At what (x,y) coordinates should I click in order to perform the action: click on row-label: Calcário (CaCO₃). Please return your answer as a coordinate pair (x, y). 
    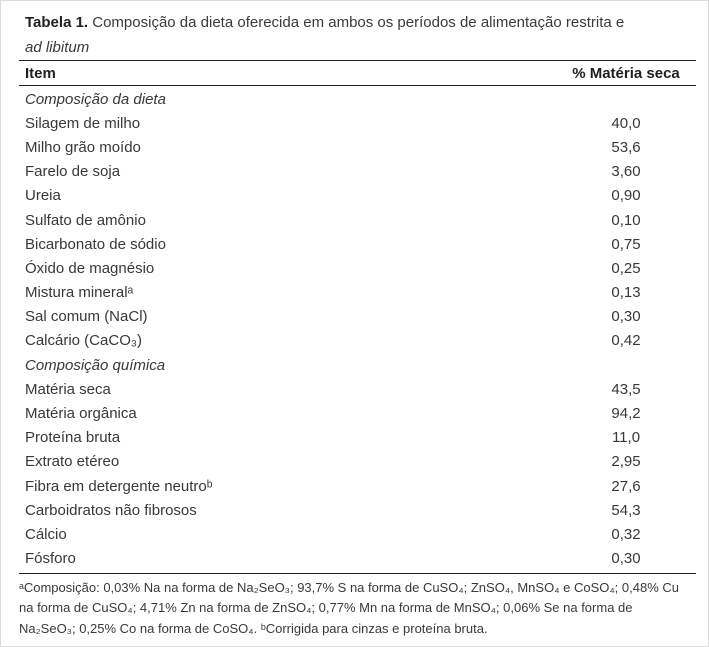
    Looking at the image, I should click on (83, 341).